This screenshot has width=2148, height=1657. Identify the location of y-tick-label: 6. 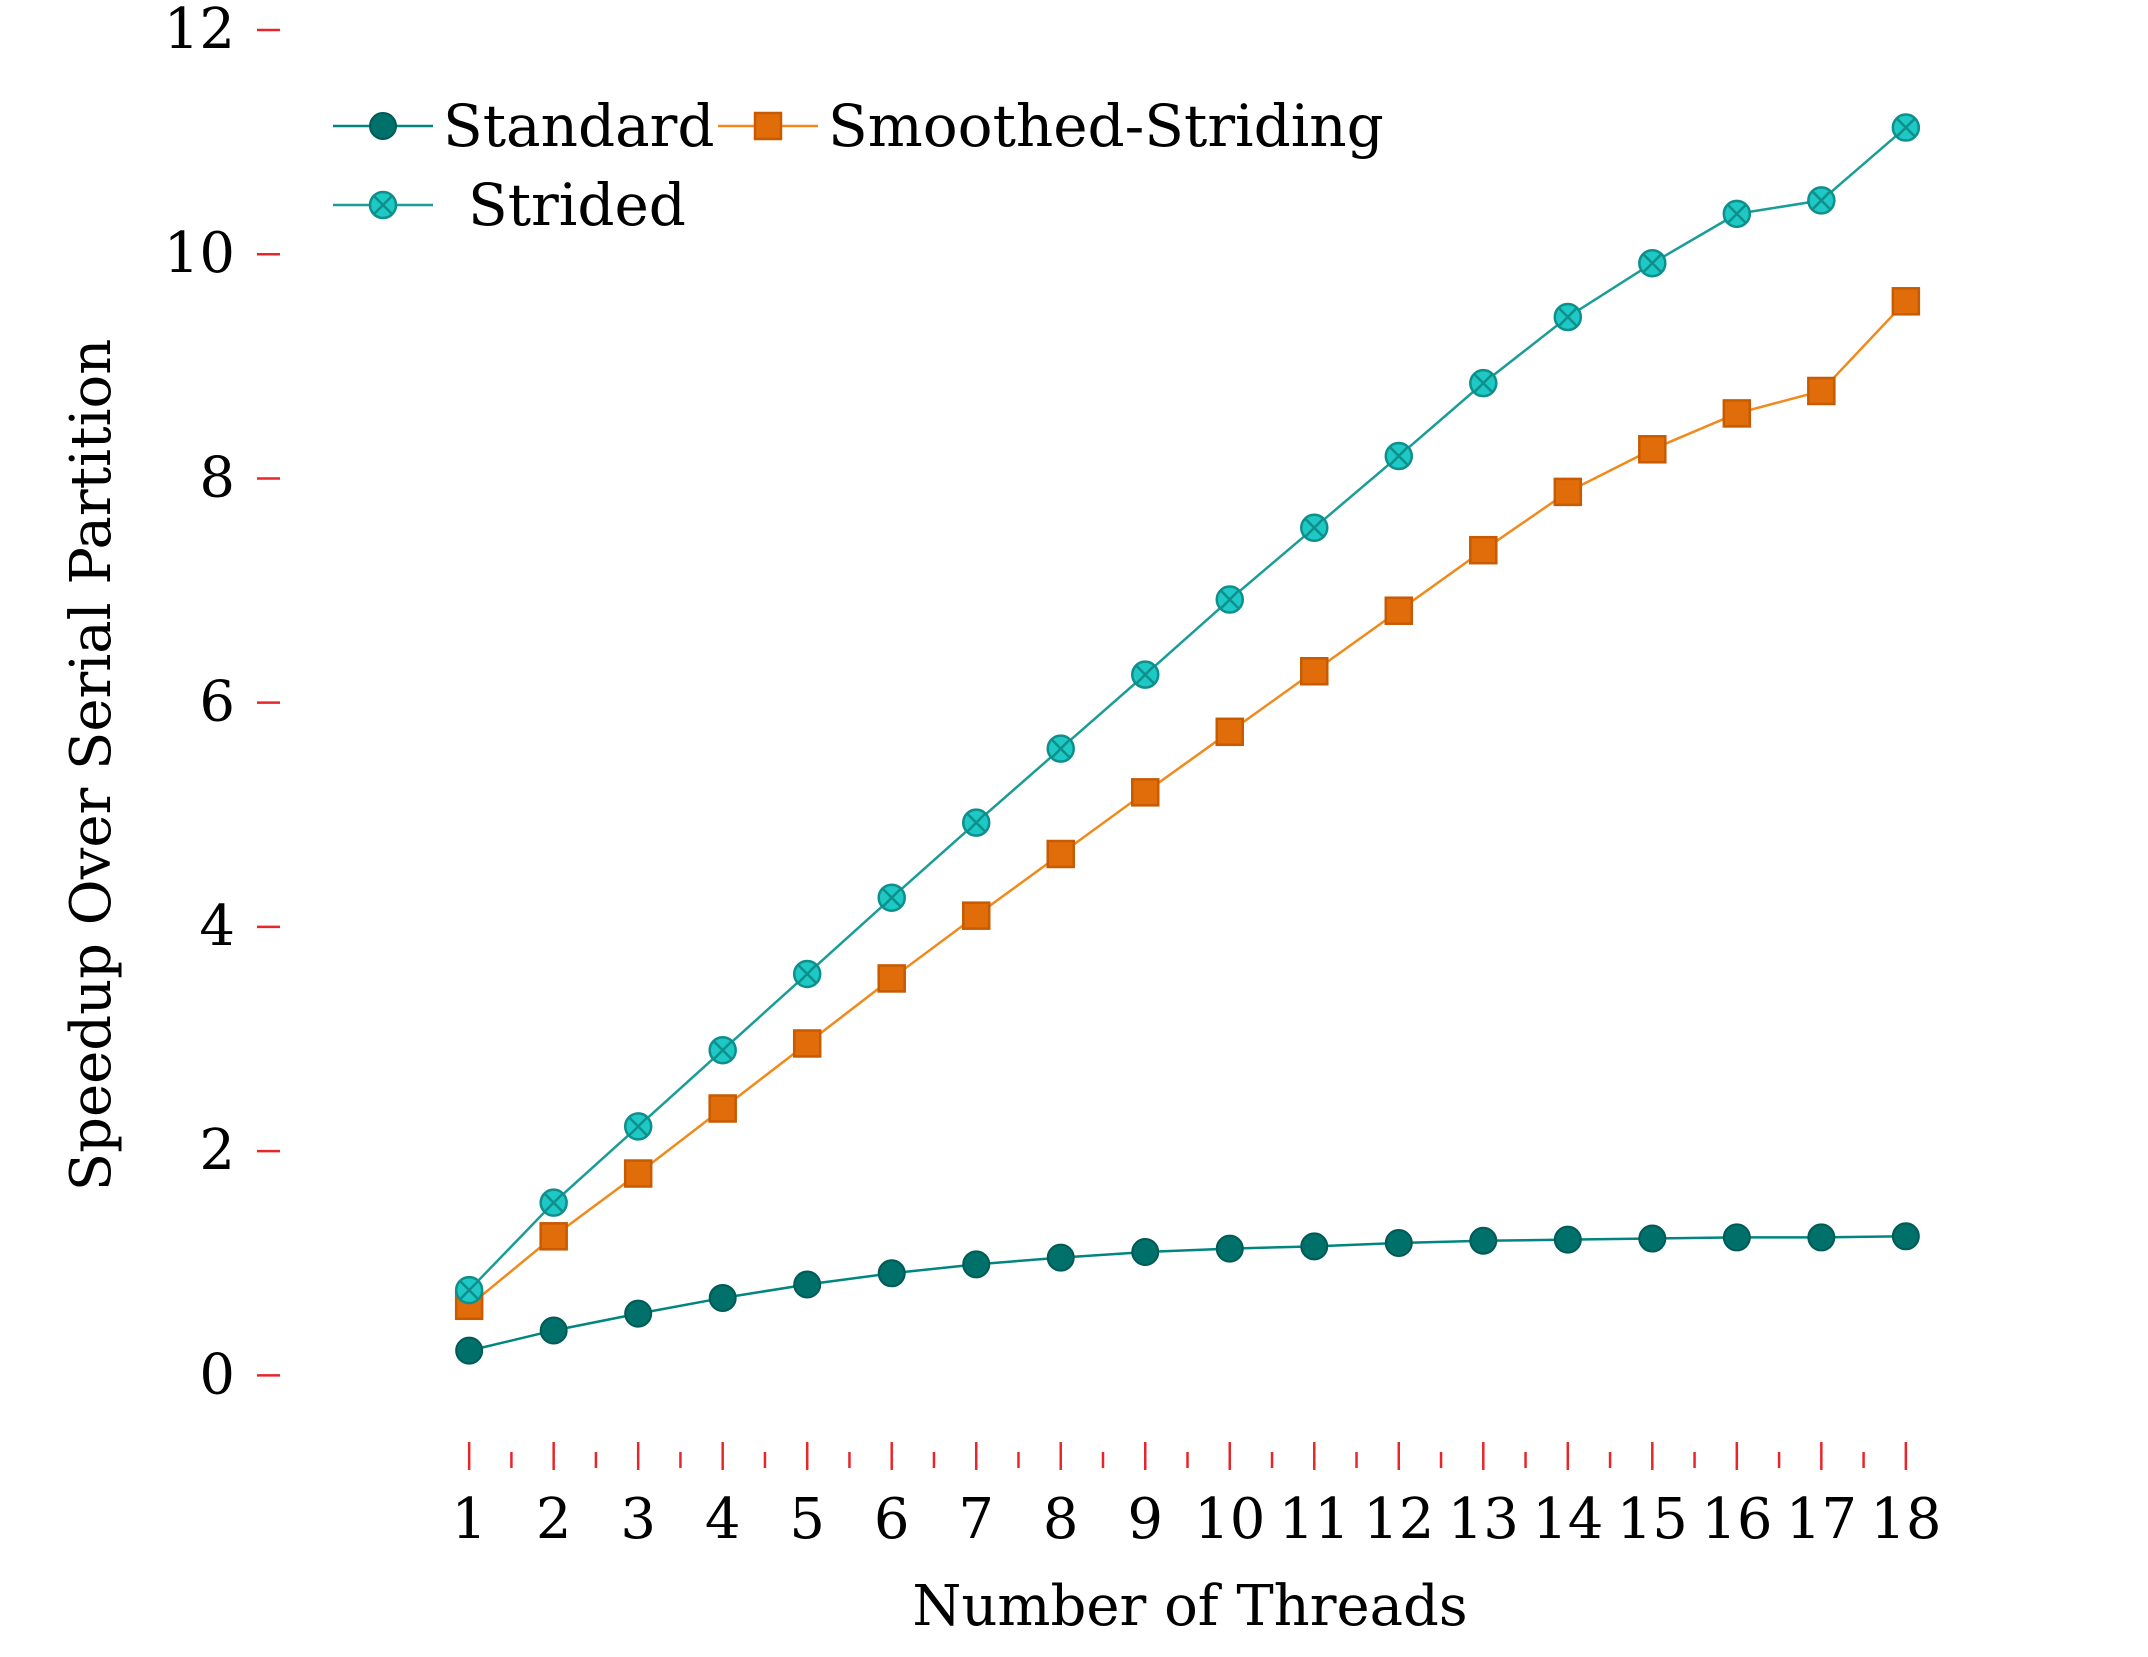
(217, 702).